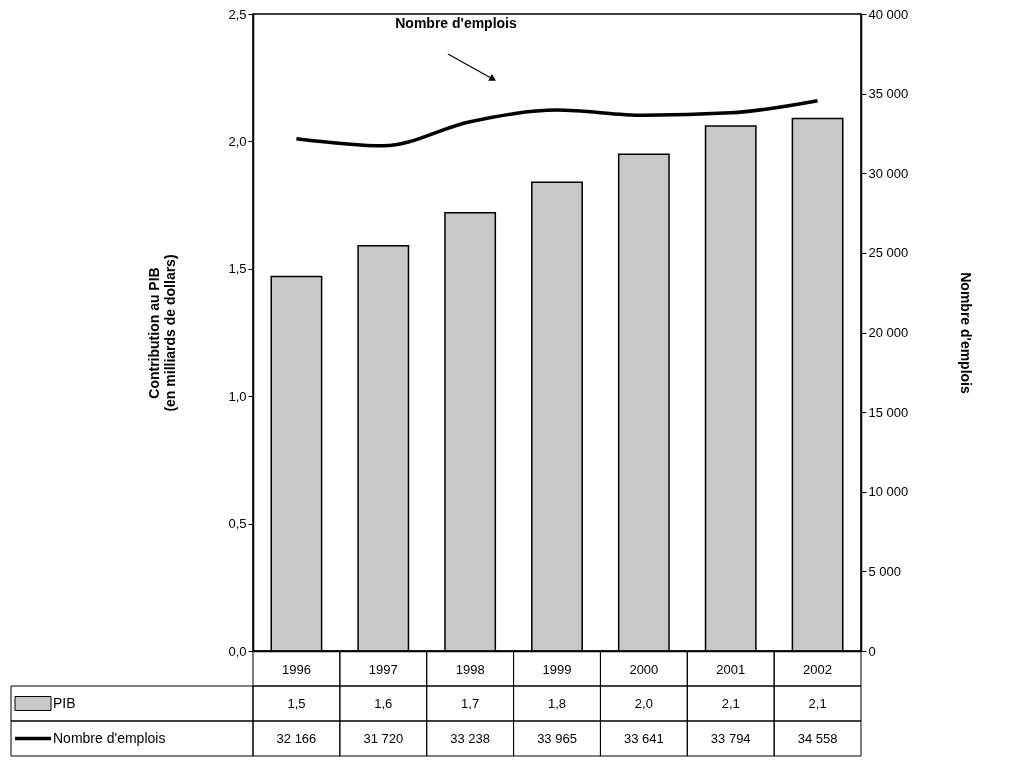 The height and width of the screenshot is (761, 1016). Describe the element at coordinates (557, 669) in the screenshot. I see `x-tick-label: 1999` at that location.